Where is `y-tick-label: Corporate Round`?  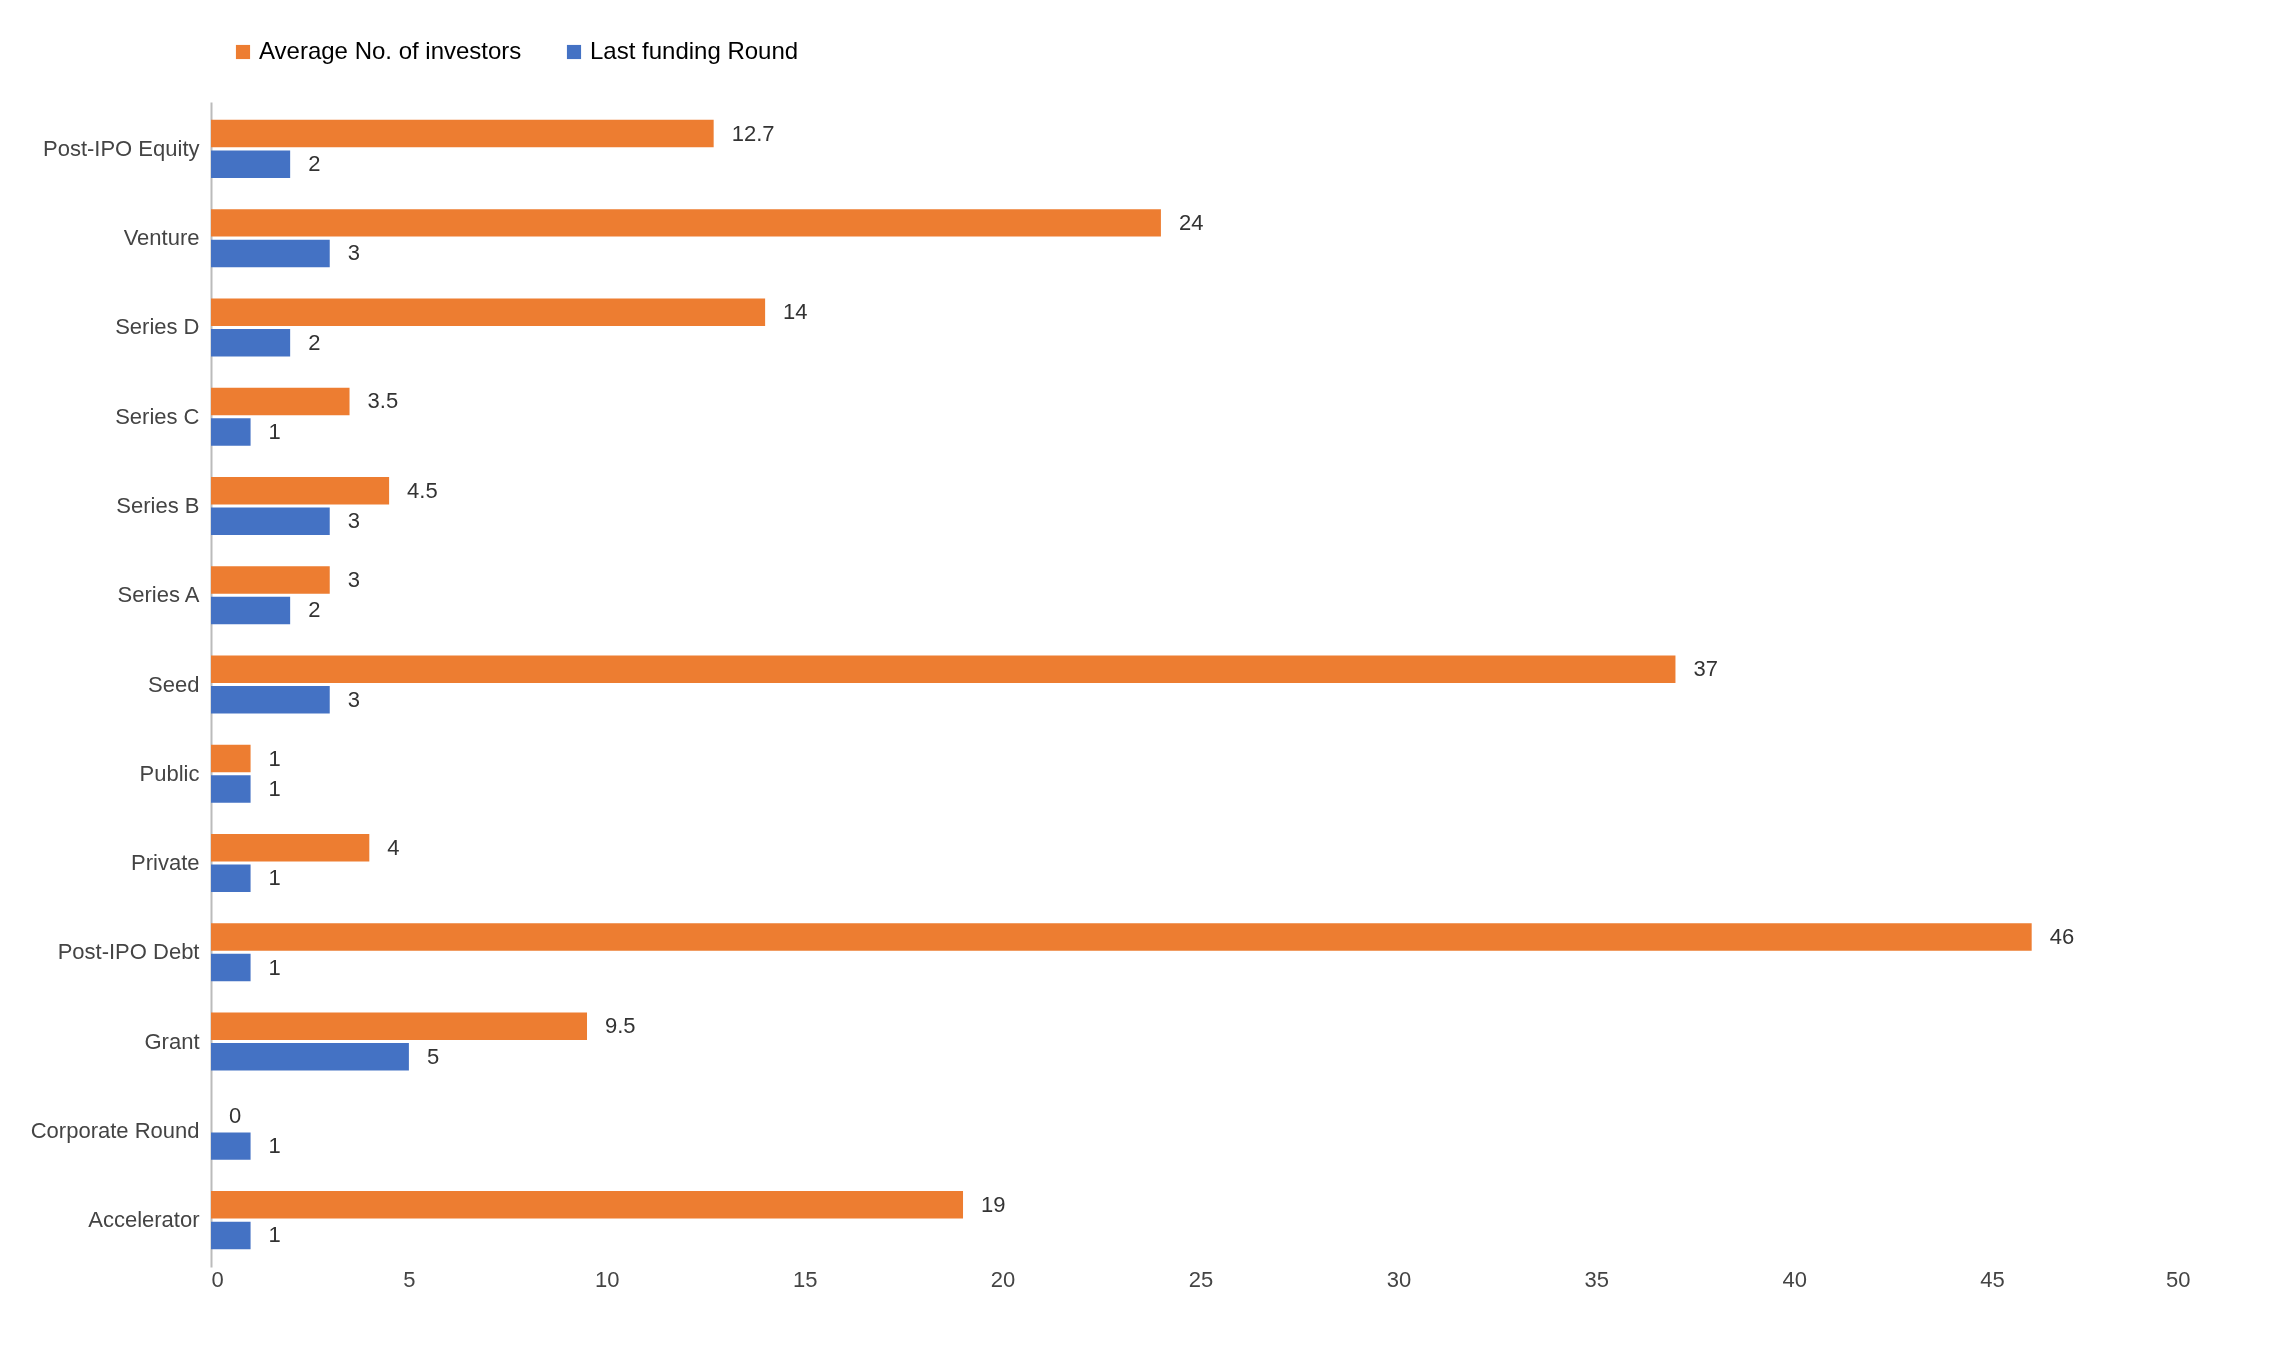
y-tick-label: Corporate Round is located at coordinates (115, 1130).